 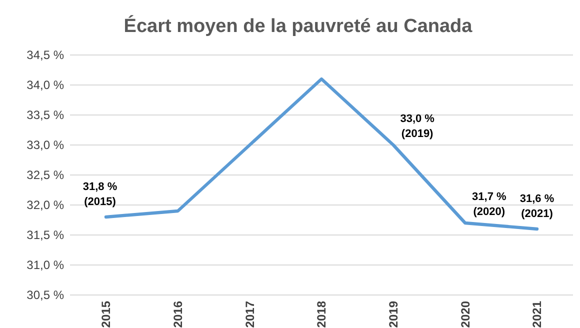 What do you see at coordinates (45, 115) in the screenshot?
I see `y-tick-label: 33,5 %` at bounding box center [45, 115].